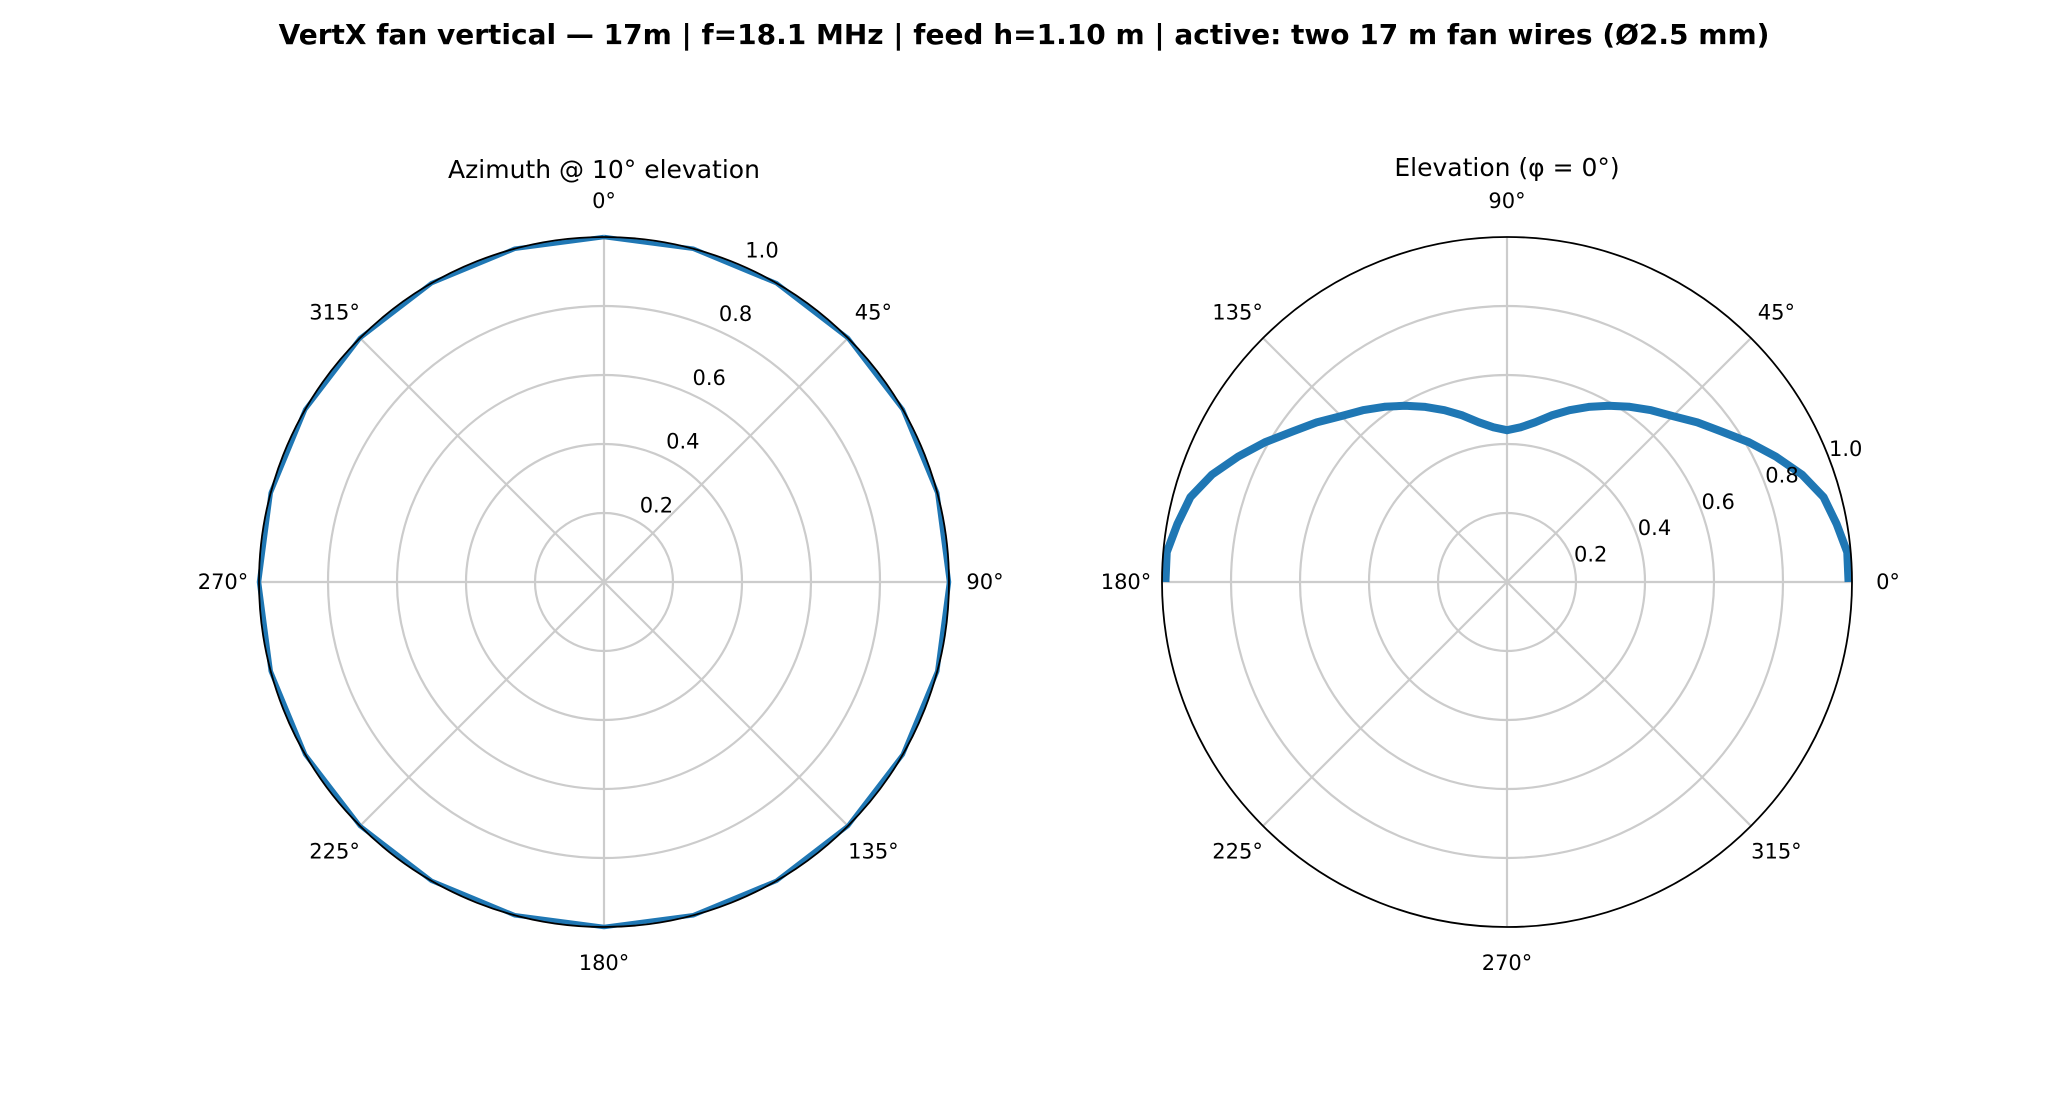 The image size is (2048, 1103). Describe the element at coordinates (1717, 502) in the screenshot. I see `elevation-r-tick-label: 0.6` at that location.